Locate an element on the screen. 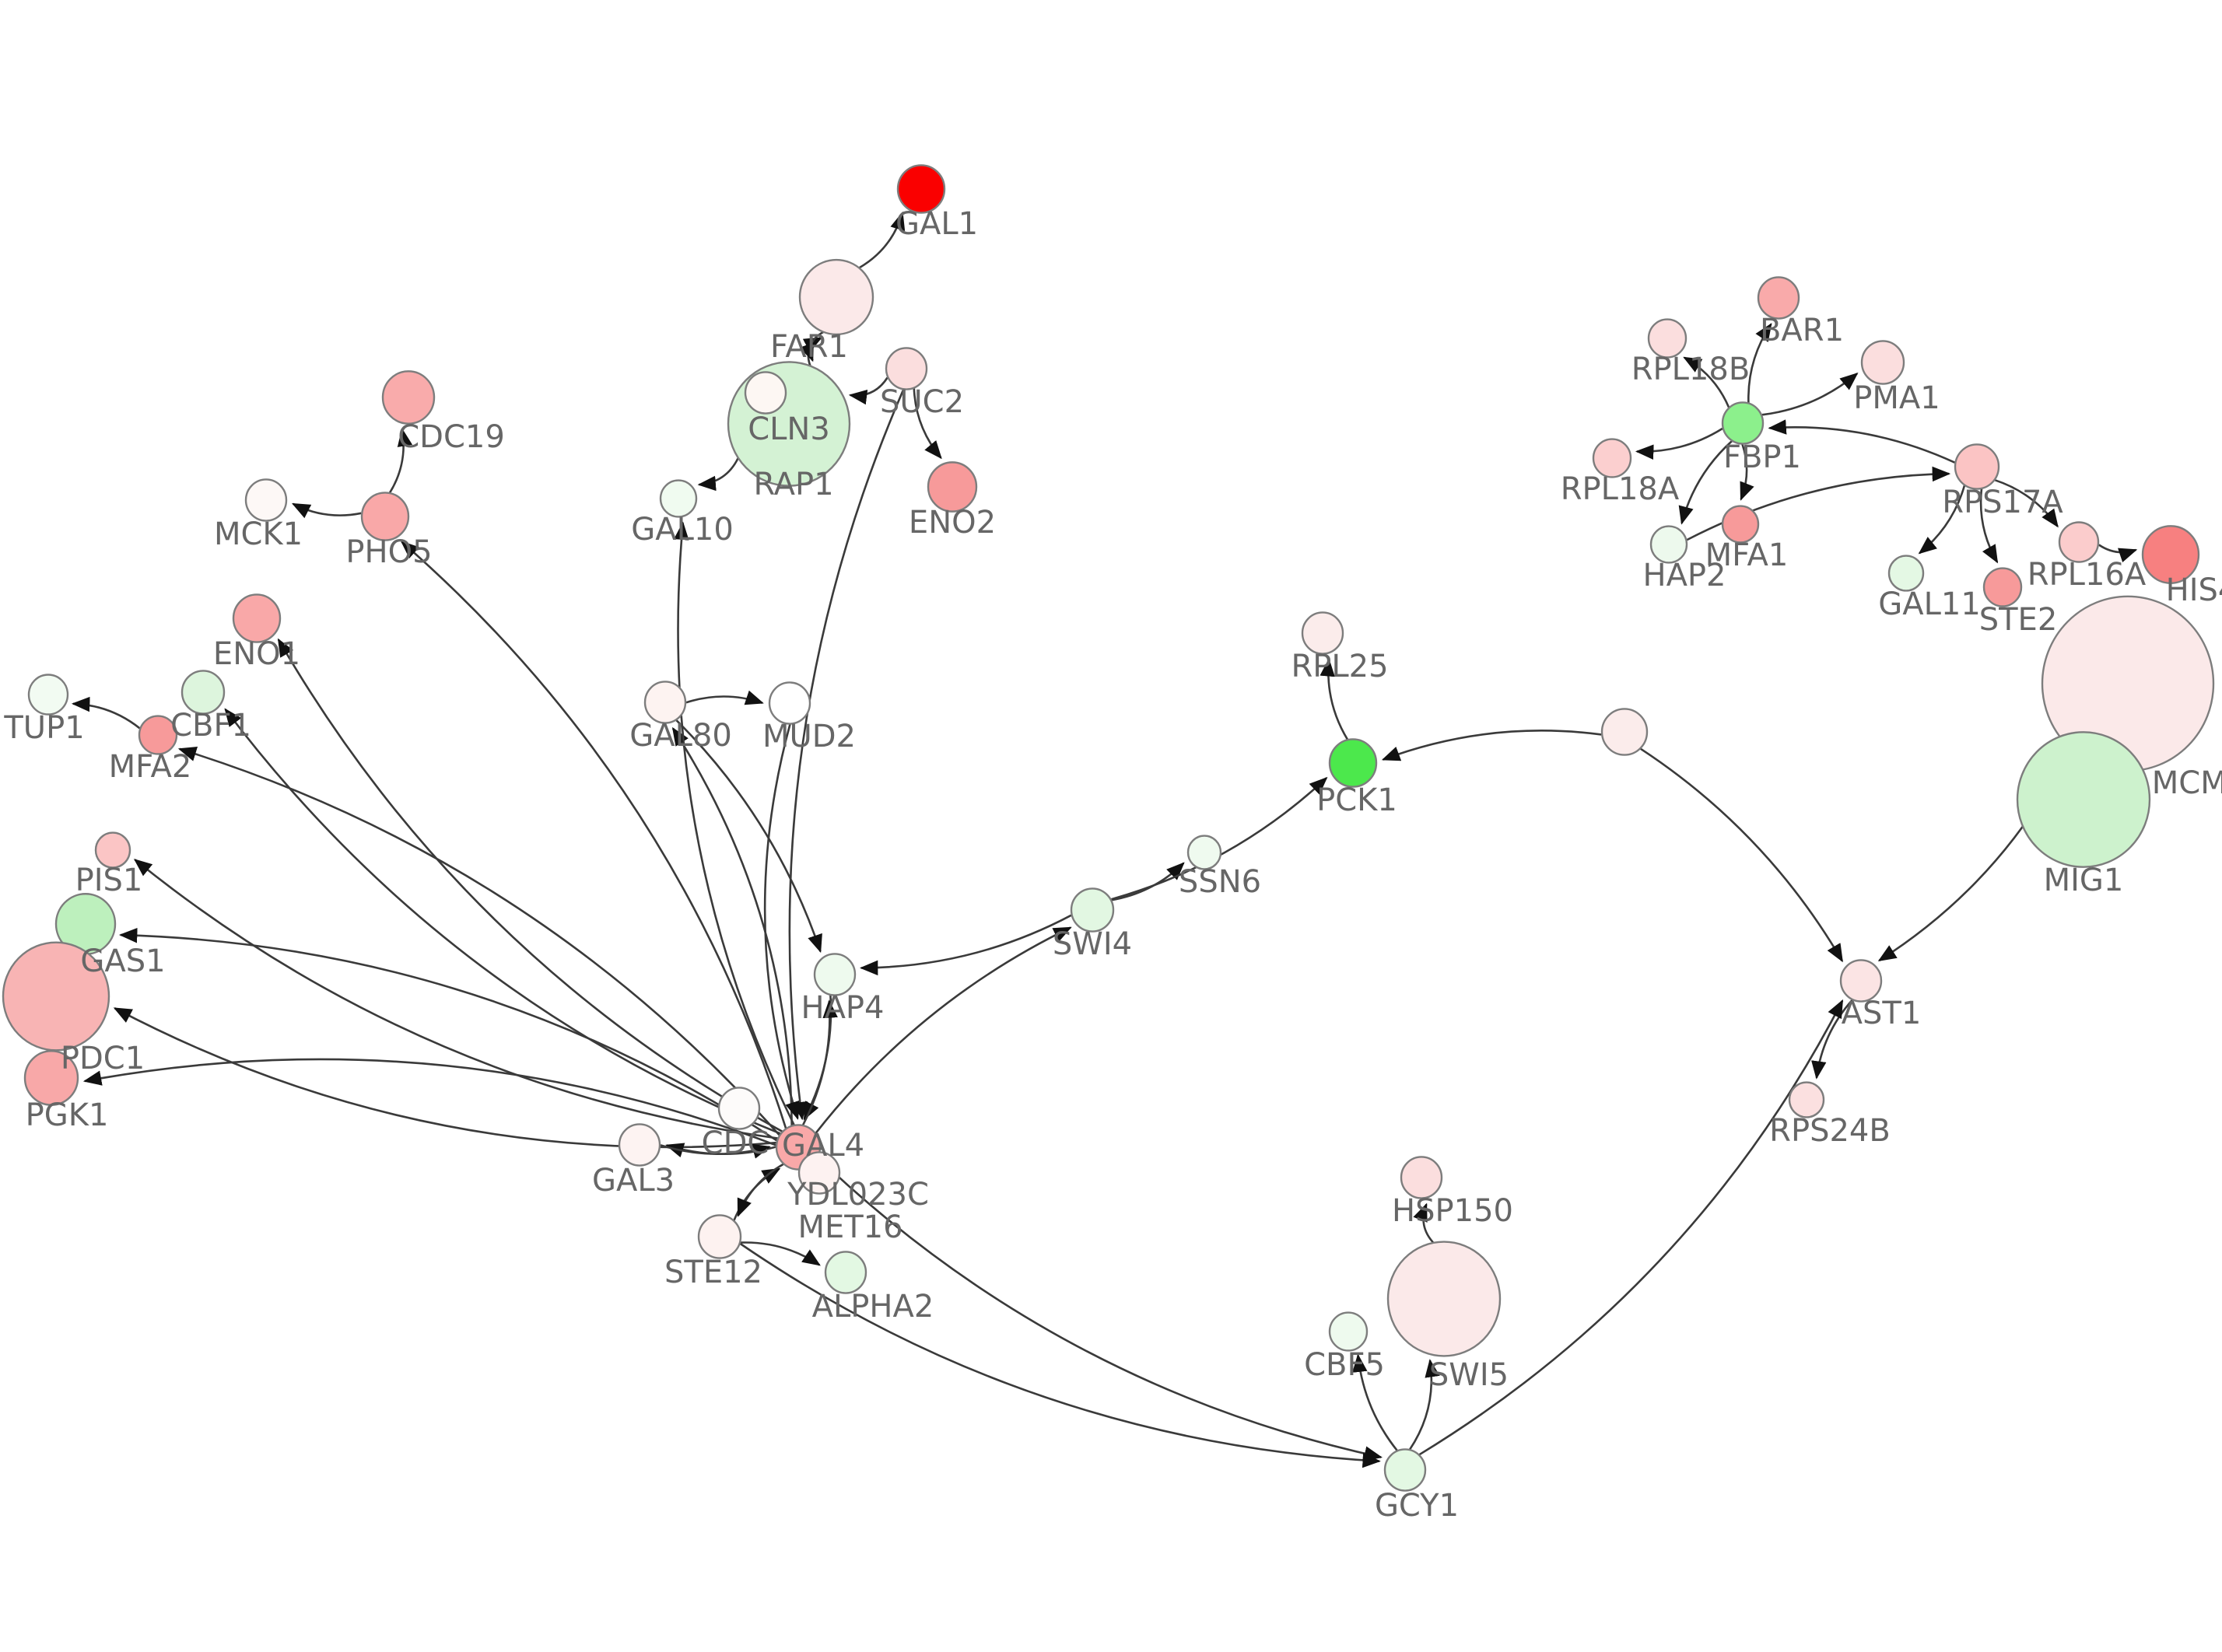  node-label: MFA2 is located at coordinates (150, 767).